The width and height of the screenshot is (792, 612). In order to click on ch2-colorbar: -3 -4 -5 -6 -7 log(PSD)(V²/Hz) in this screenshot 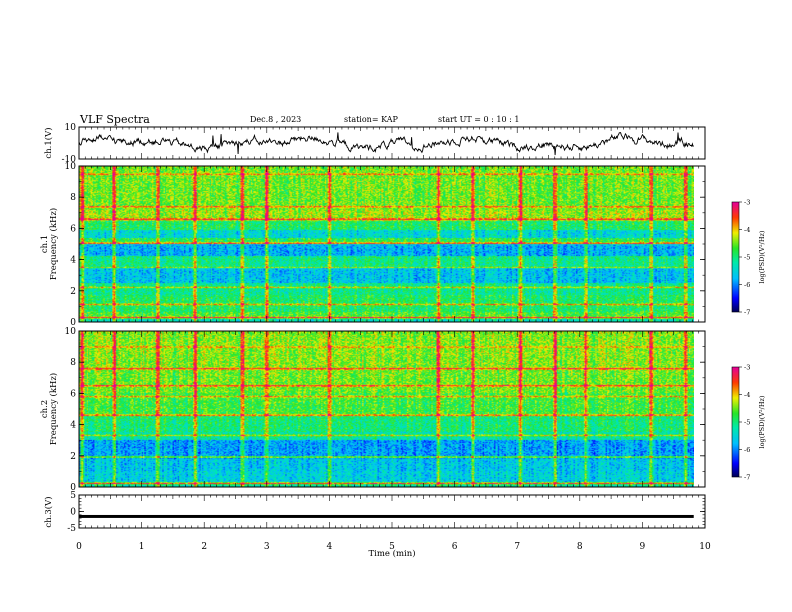, I will do `click(748, 423)`.